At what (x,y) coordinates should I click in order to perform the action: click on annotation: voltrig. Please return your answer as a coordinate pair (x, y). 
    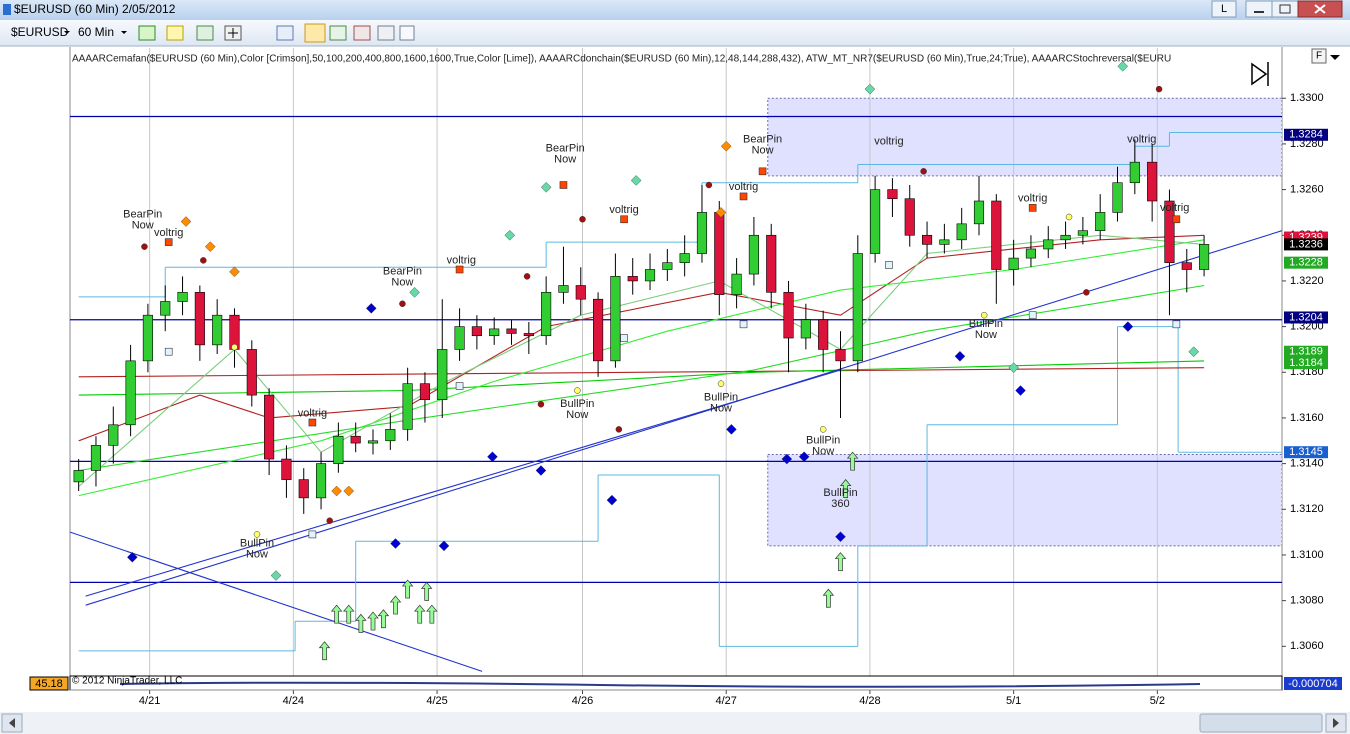
    Looking at the image, I should click on (743, 187).